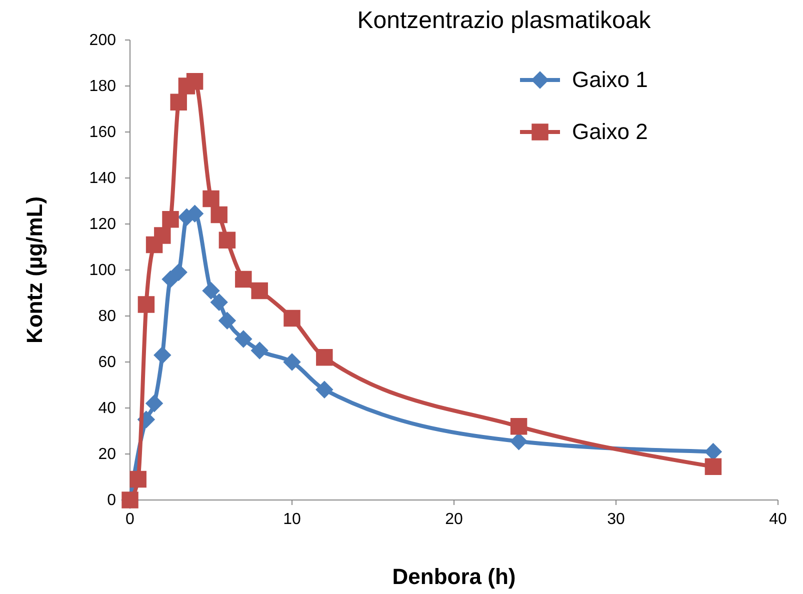 The height and width of the screenshot is (594, 803). What do you see at coordinates (610, 131) in the screenshot?
I see `legend-label: Gaixo 2` at bounding box center [610, 131].